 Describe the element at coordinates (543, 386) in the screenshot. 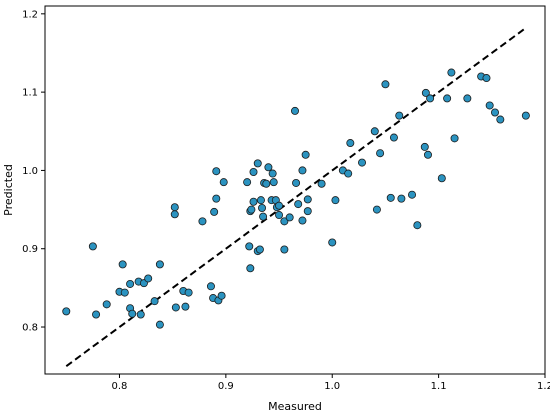

I see `x-tick-label: 1.2` at that location.